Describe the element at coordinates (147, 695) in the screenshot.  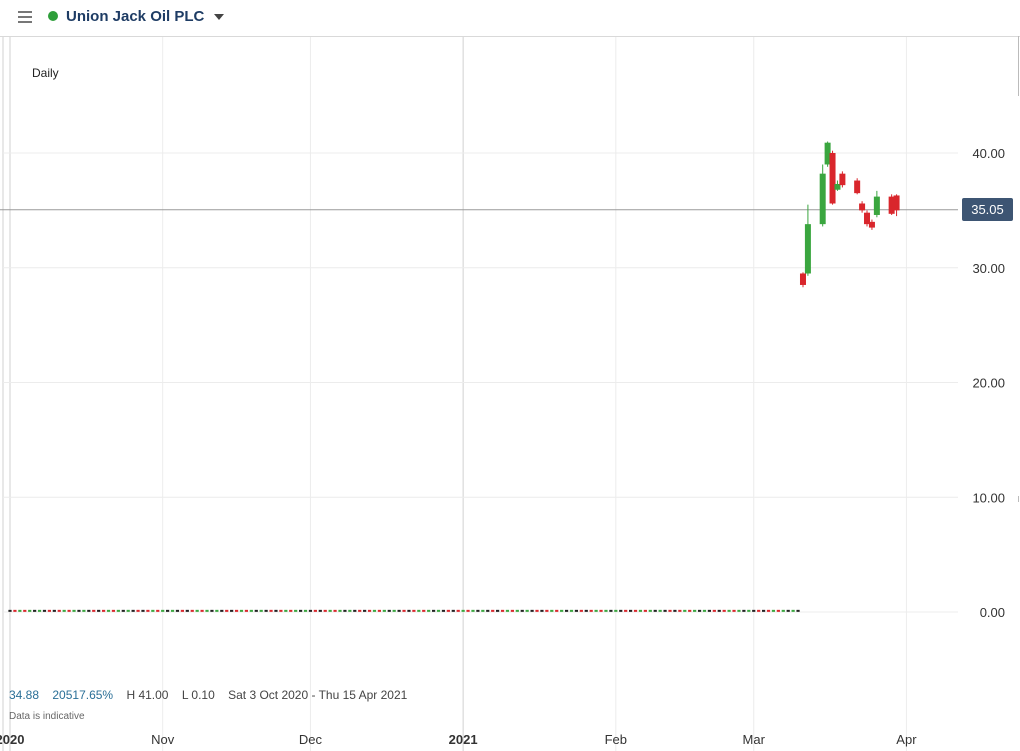
I see `stat-high: H 41.00` at that location.